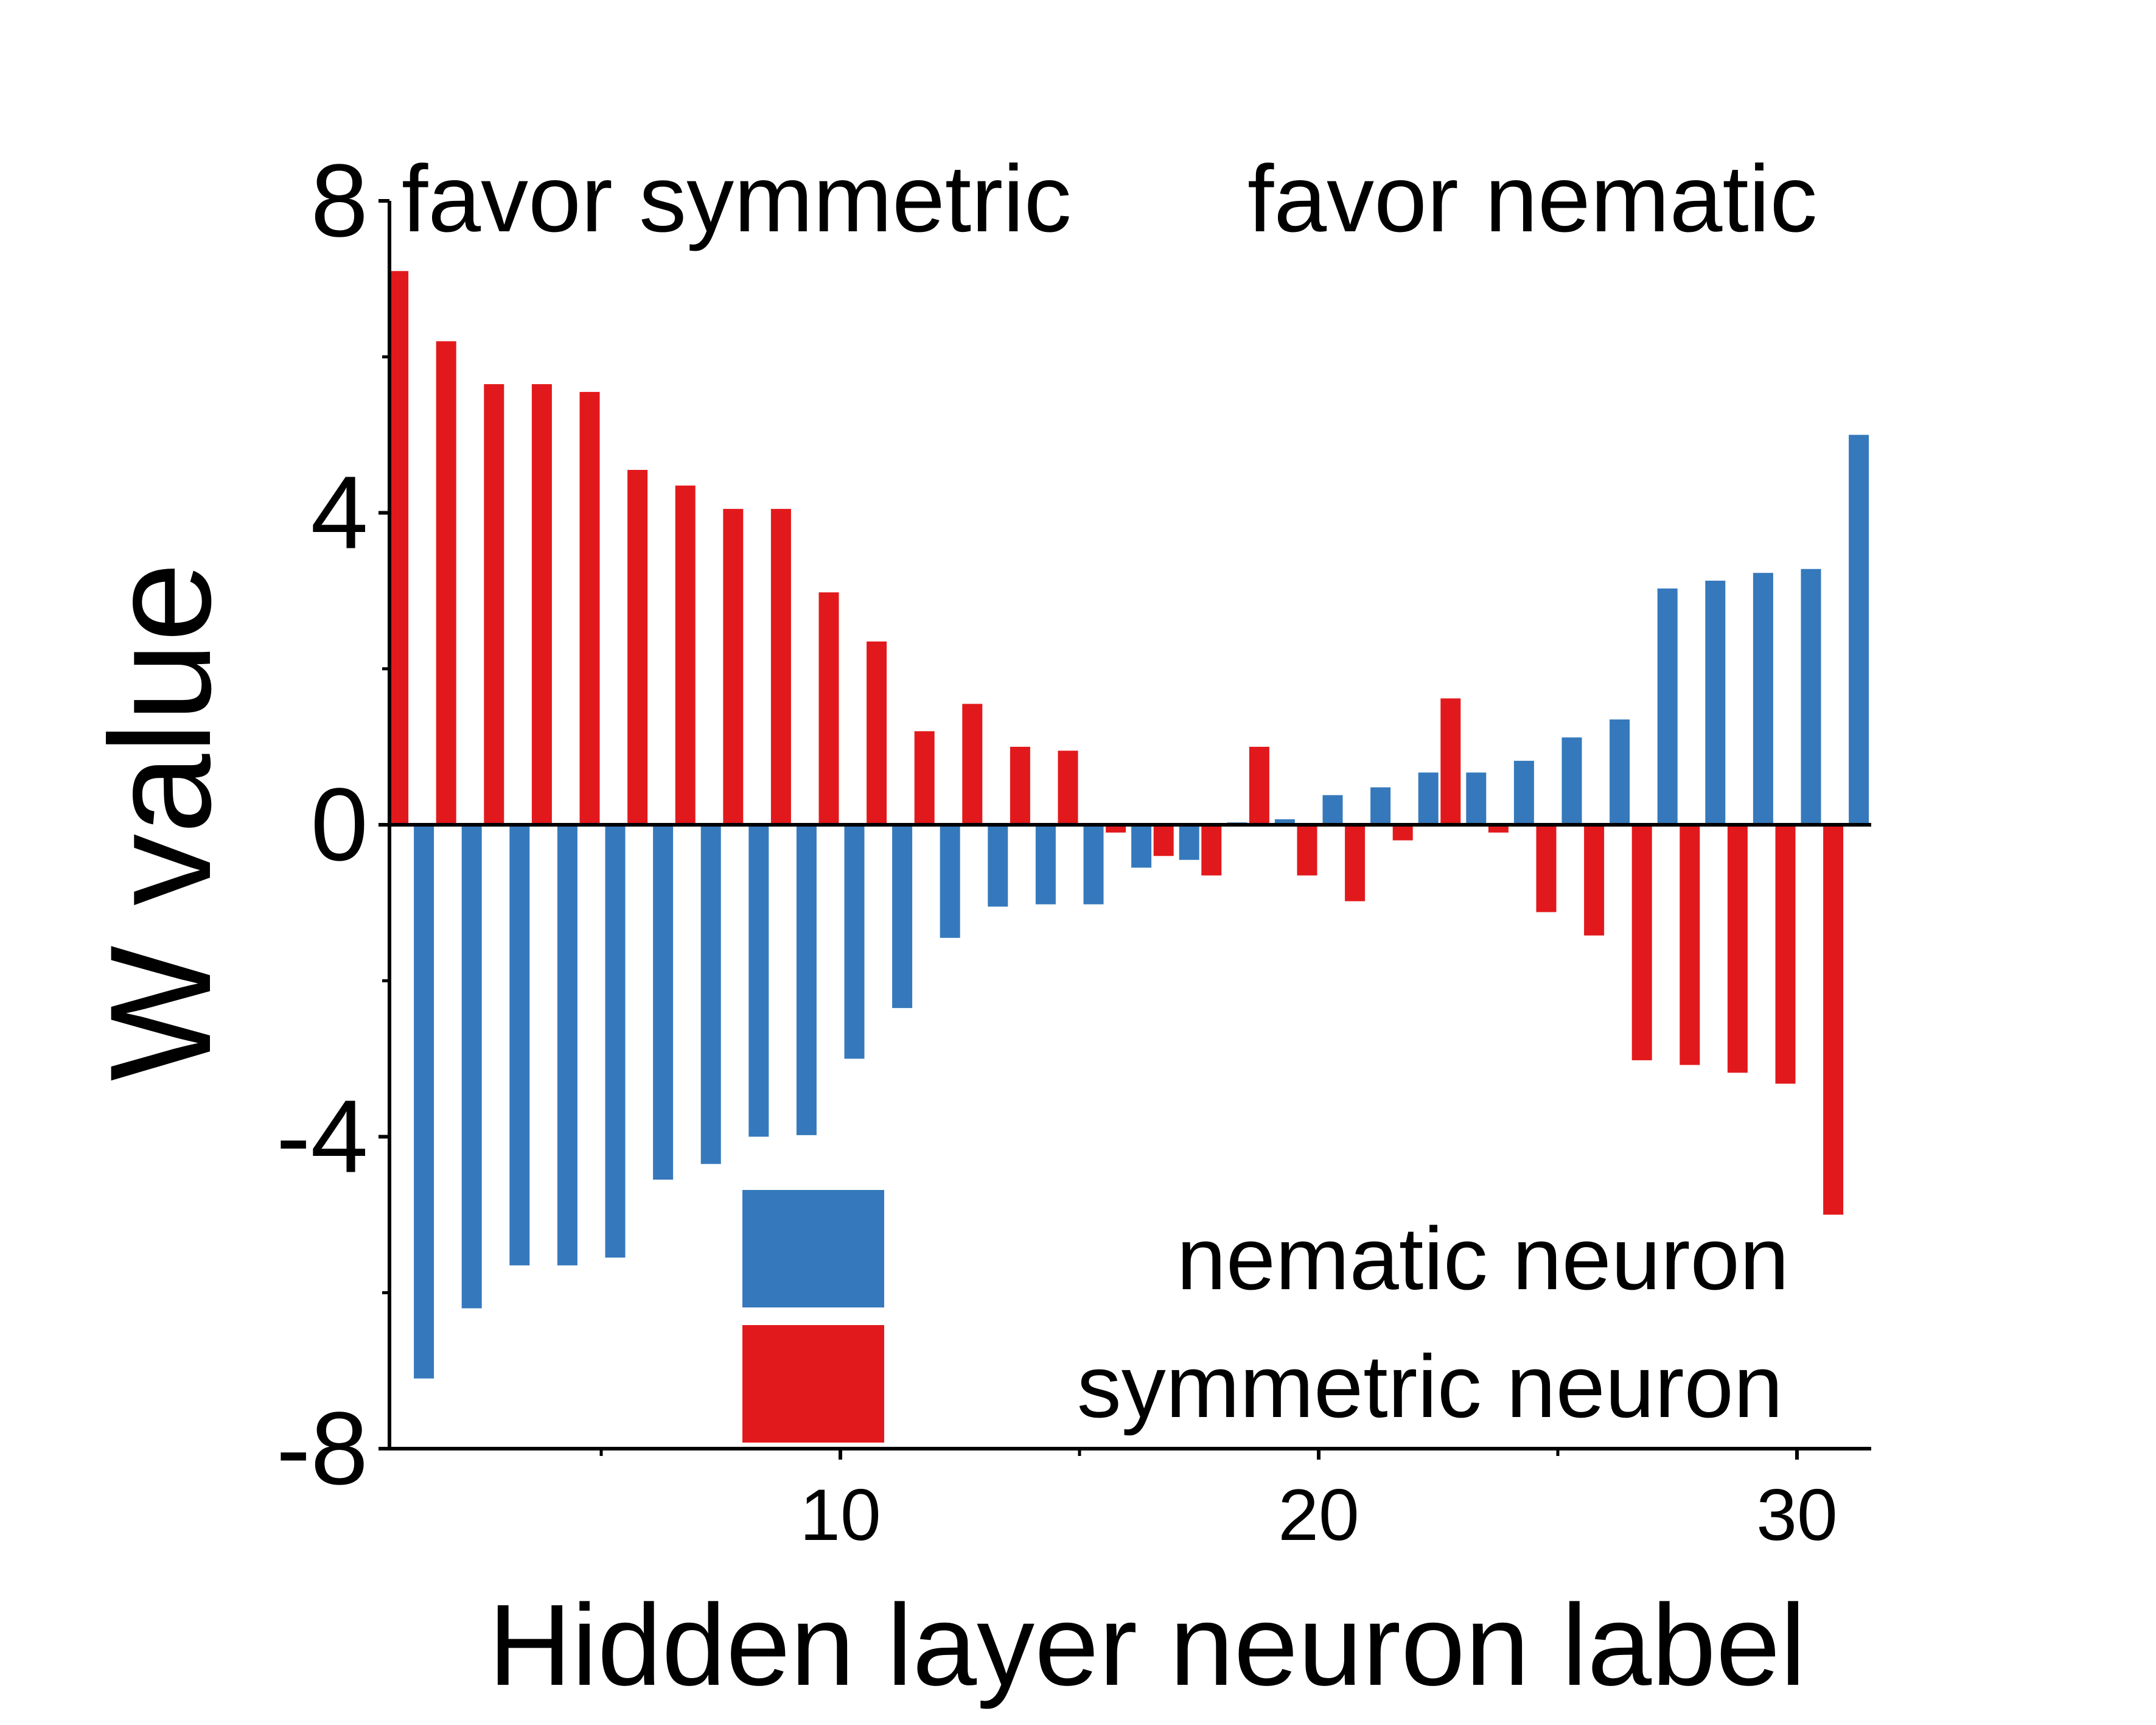 This screenshot has height=1725, width=2156. What do you see at coordinates (161, 822) in the screenshot?
I see `y-axis-label: W value` at bounding box center [161, 822].